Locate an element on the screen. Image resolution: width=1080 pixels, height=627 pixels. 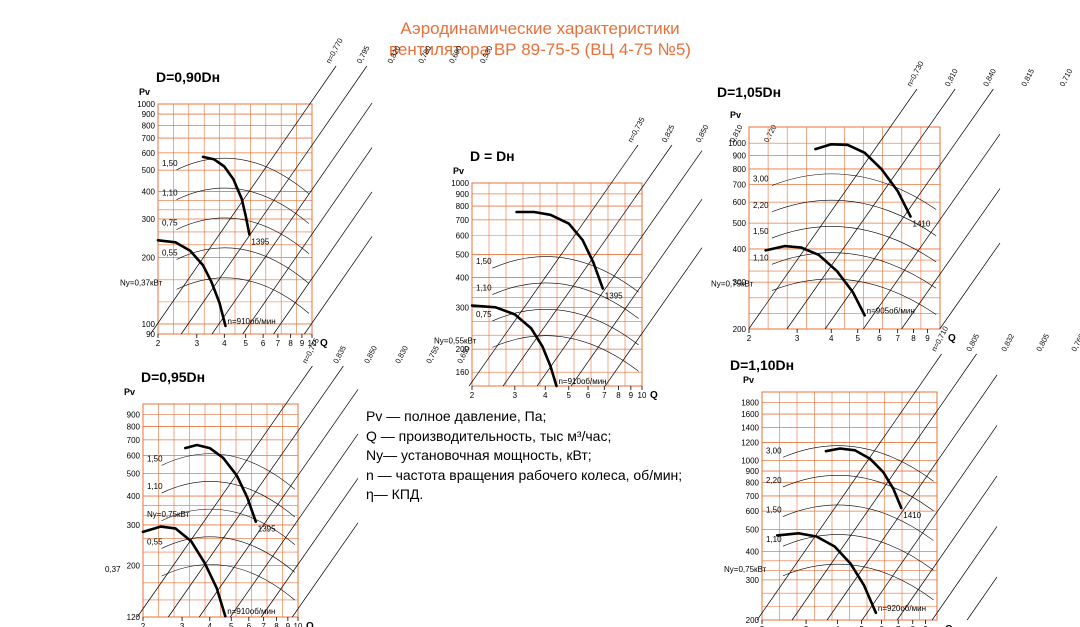
power-lines: 0,37 0,55 Ny=0,75кВт 1,10 1,50 is located at coordinates (200, 527).